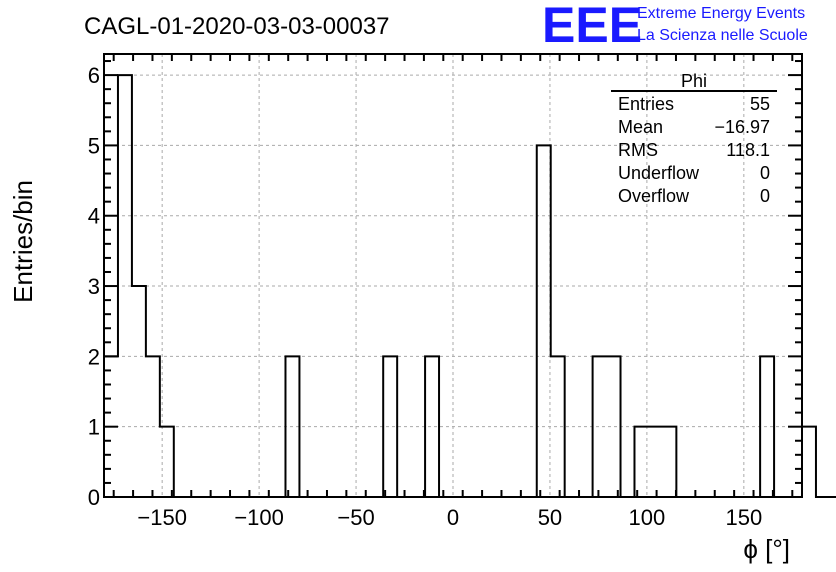 This screenshot has height=572, width=836. Describe the element at coordinates (742, 127) in the screenshot. I see `stats-value-mean: −16.97` at that location.